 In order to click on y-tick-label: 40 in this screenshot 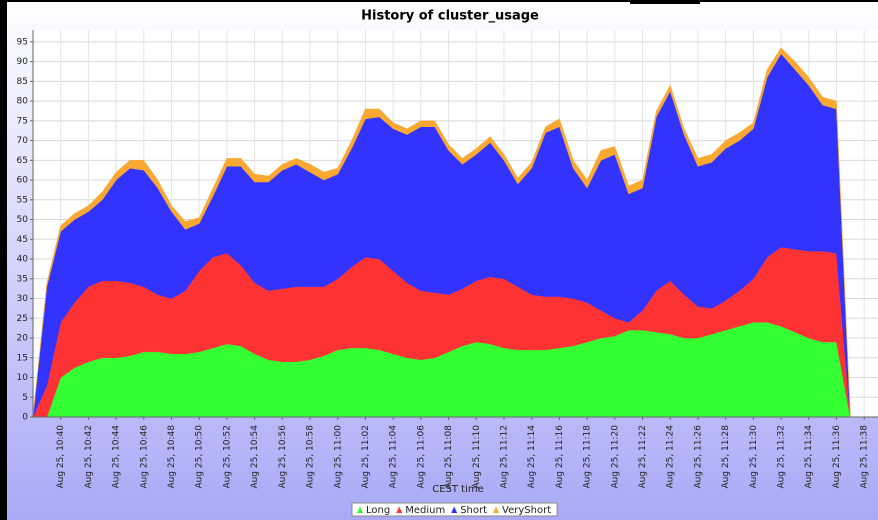, I will do `click(23, 260)`.